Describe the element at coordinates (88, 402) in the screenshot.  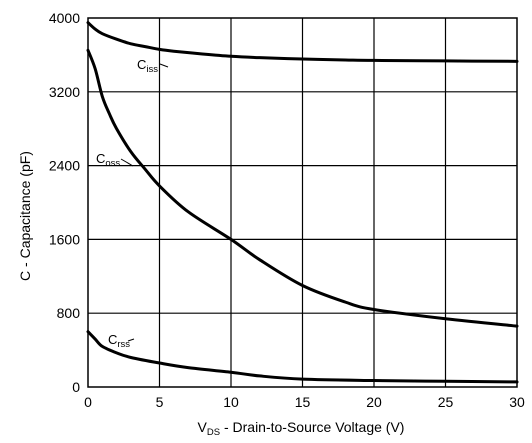
I see `x-tick-label: 0` at that location.